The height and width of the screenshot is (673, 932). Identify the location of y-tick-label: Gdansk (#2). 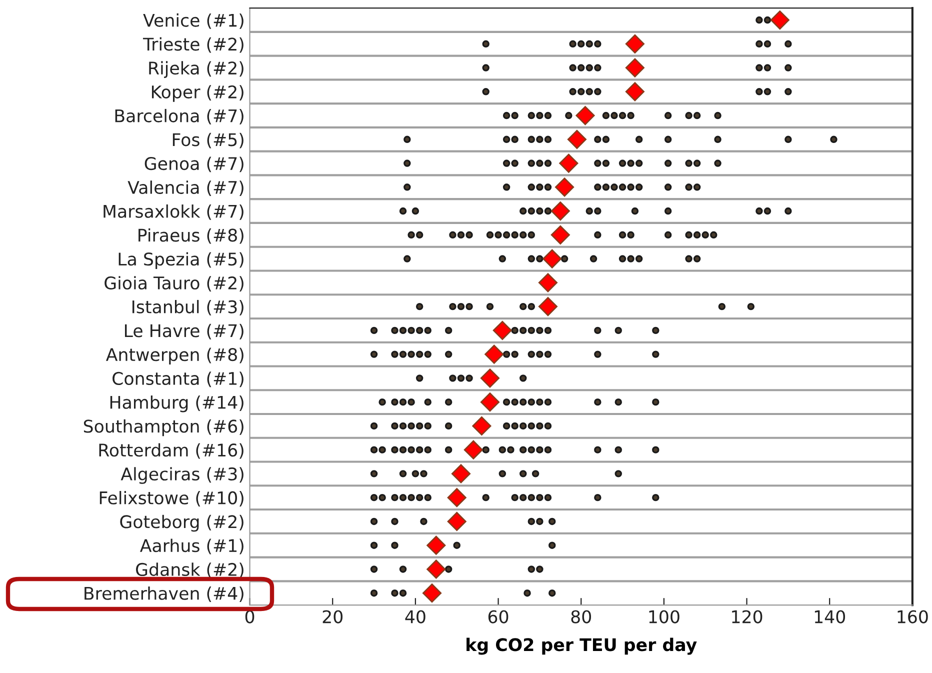
(190, 570).